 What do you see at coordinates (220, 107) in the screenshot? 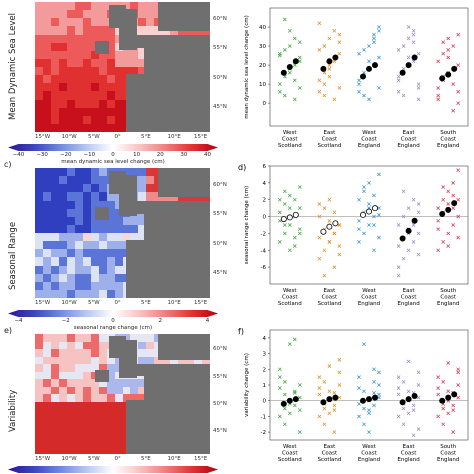
I see `lat-label: 45°N` at bounding box center [220, 107].